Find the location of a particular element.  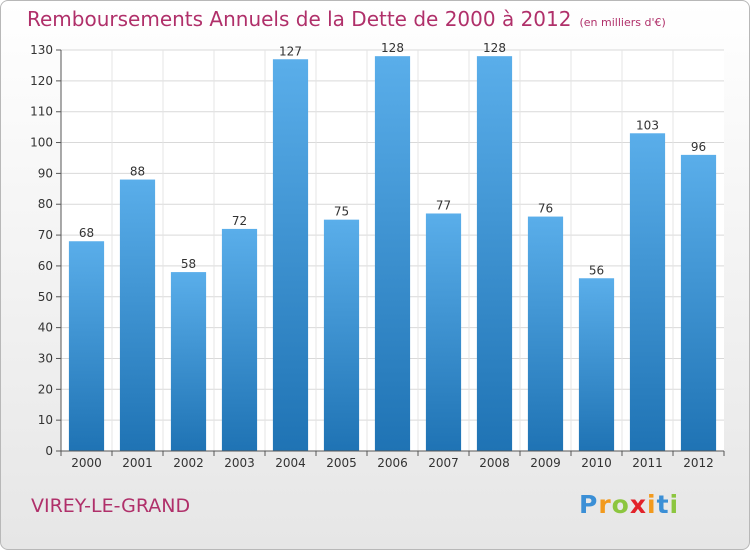

x-tick-label: 2005 is located at coordinates (341, 463).